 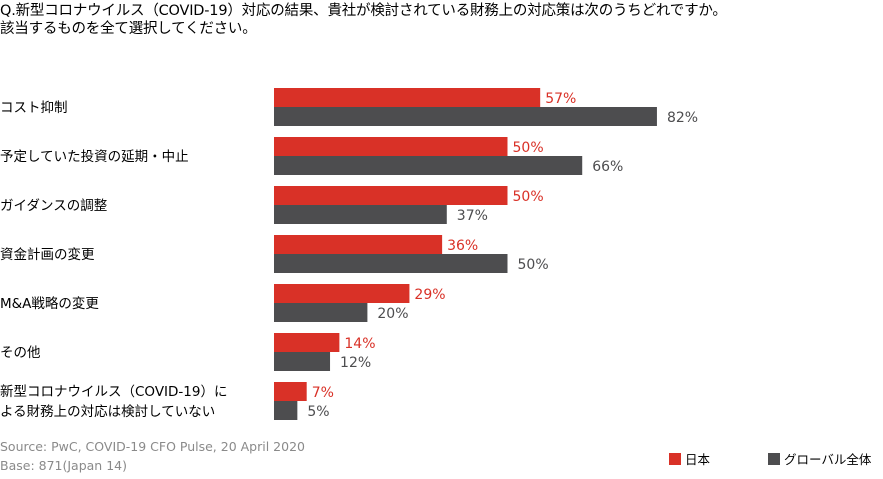 I want to click on category-label: その他, so click(x=20, y=353).